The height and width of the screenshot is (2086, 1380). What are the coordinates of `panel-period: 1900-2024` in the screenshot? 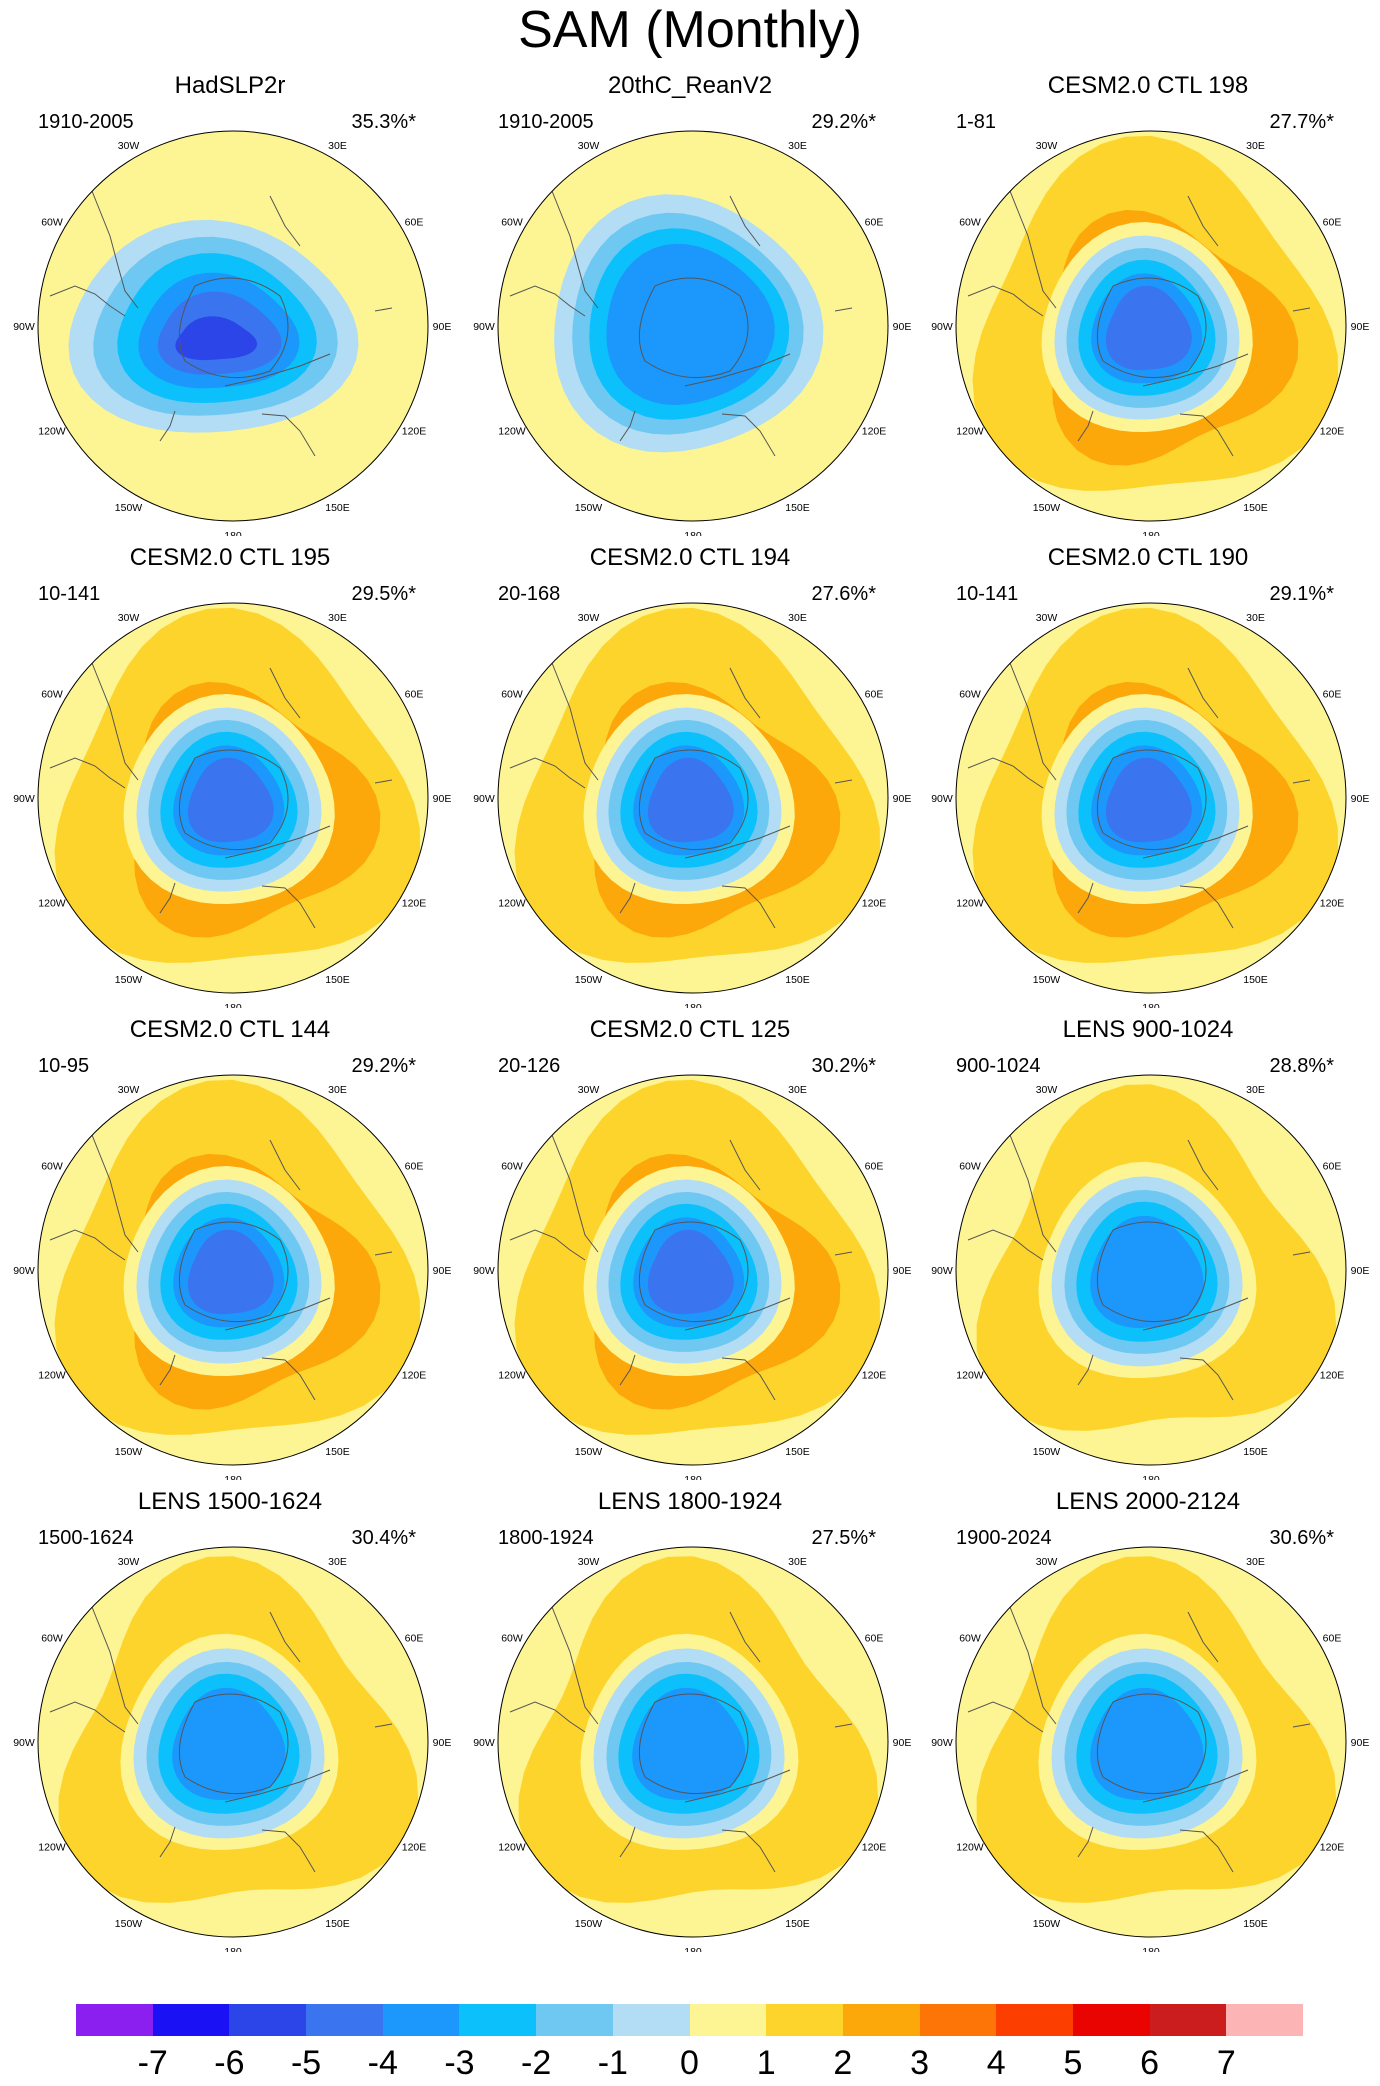 It's located at (1004, 1538).